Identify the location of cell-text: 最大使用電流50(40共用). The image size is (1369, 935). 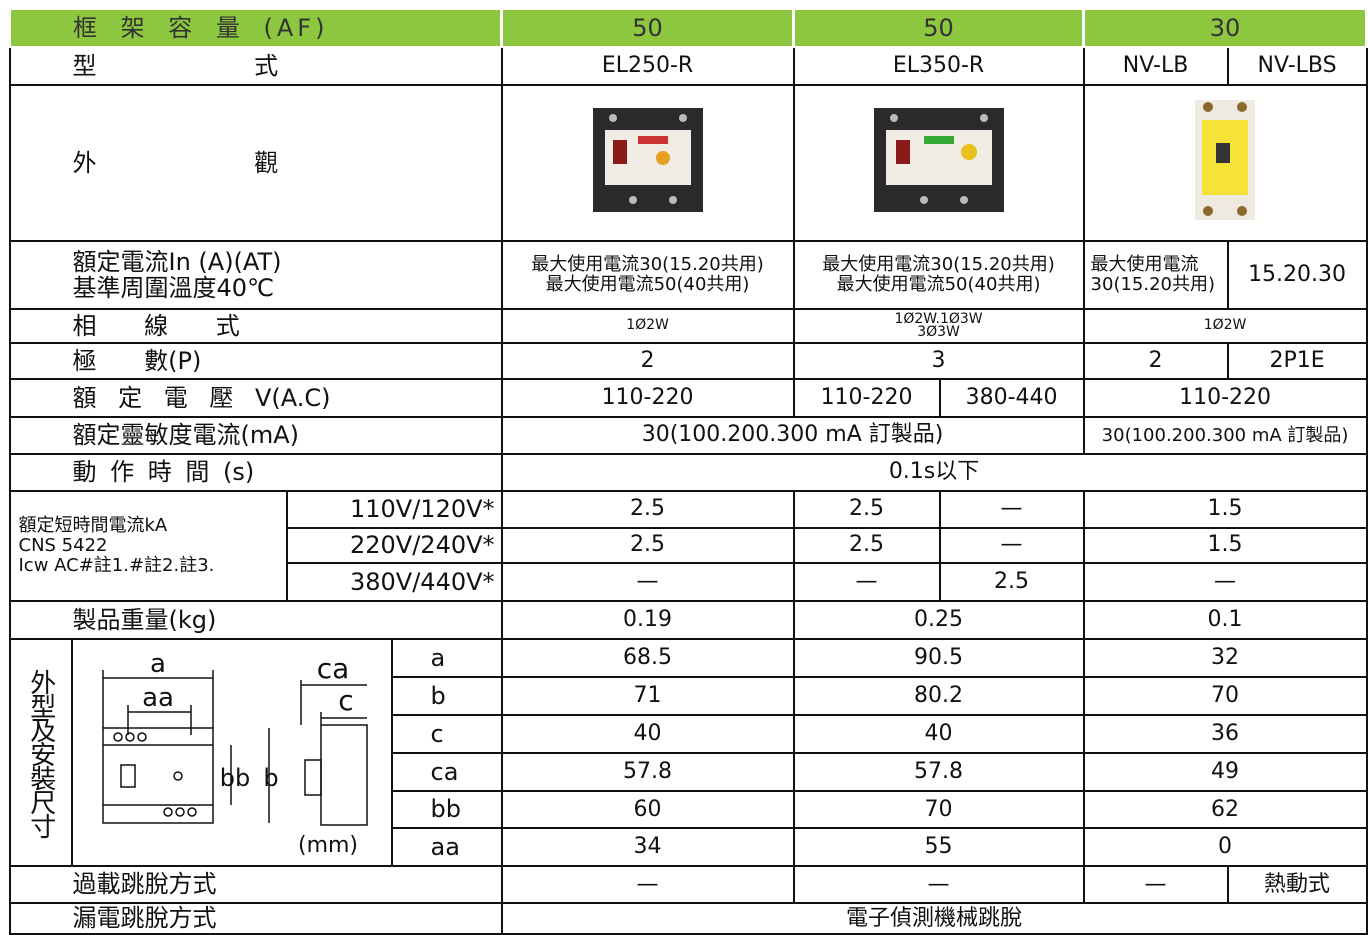
(647, 284).